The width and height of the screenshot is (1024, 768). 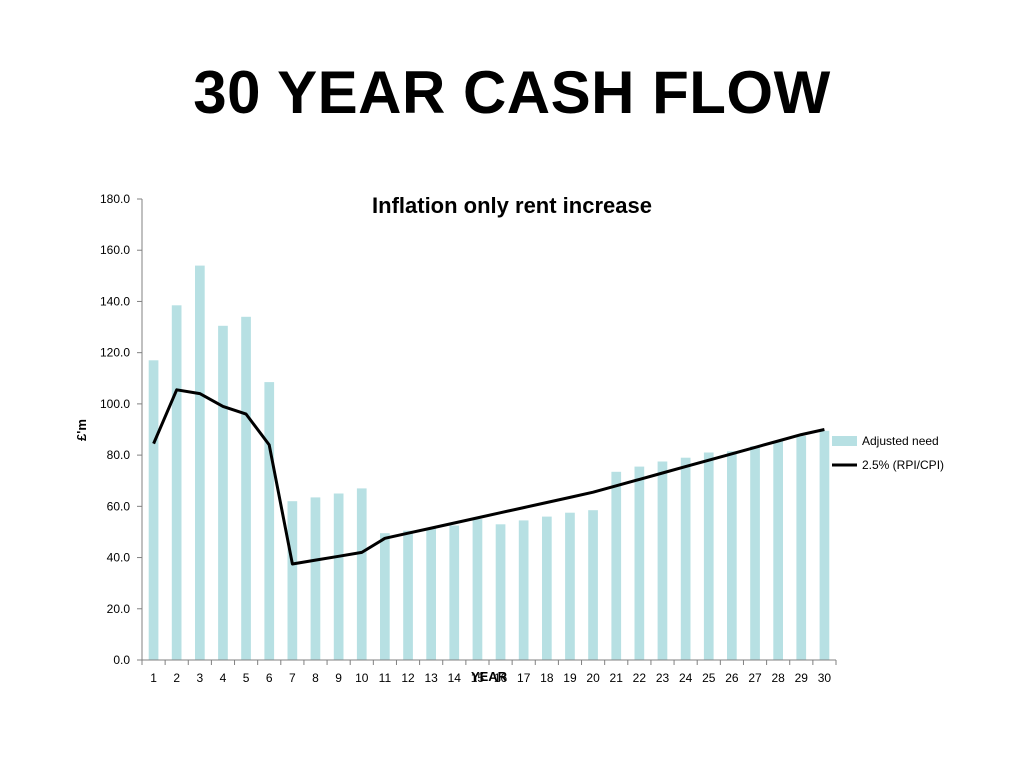 I want to click on x-tick-label: 15, so click(x=478, y=678).